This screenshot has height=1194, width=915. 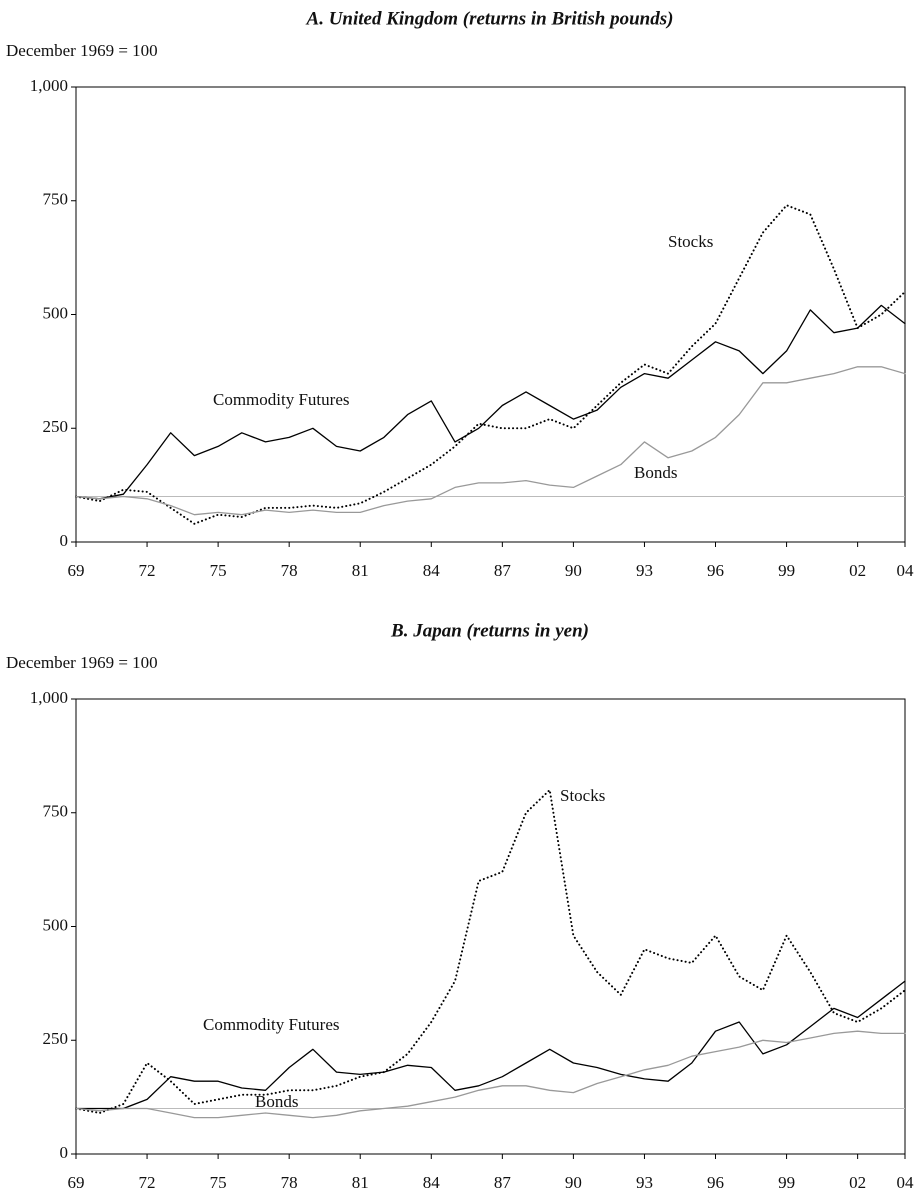 I want to click on chart-title: B. Japan (returns in yen), so click(x=489, y=630).